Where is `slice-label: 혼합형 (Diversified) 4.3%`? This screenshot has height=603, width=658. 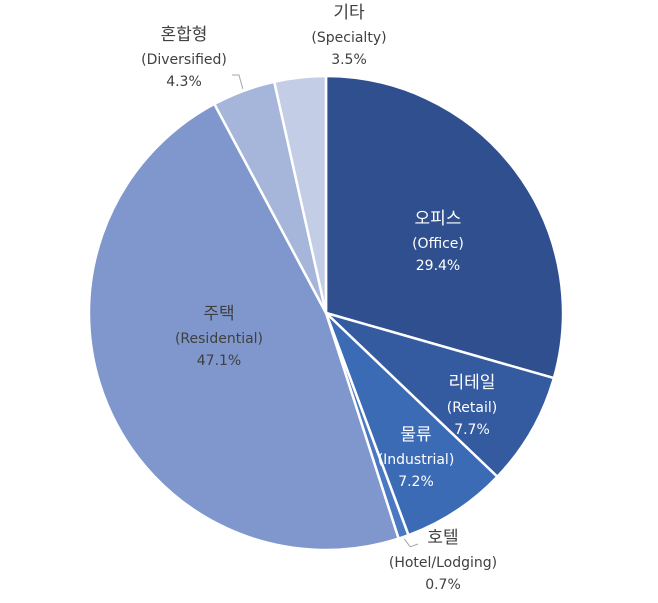
slice-label: 혼합형 (Diversified) 4.3% is located at coordinates (184, 57).